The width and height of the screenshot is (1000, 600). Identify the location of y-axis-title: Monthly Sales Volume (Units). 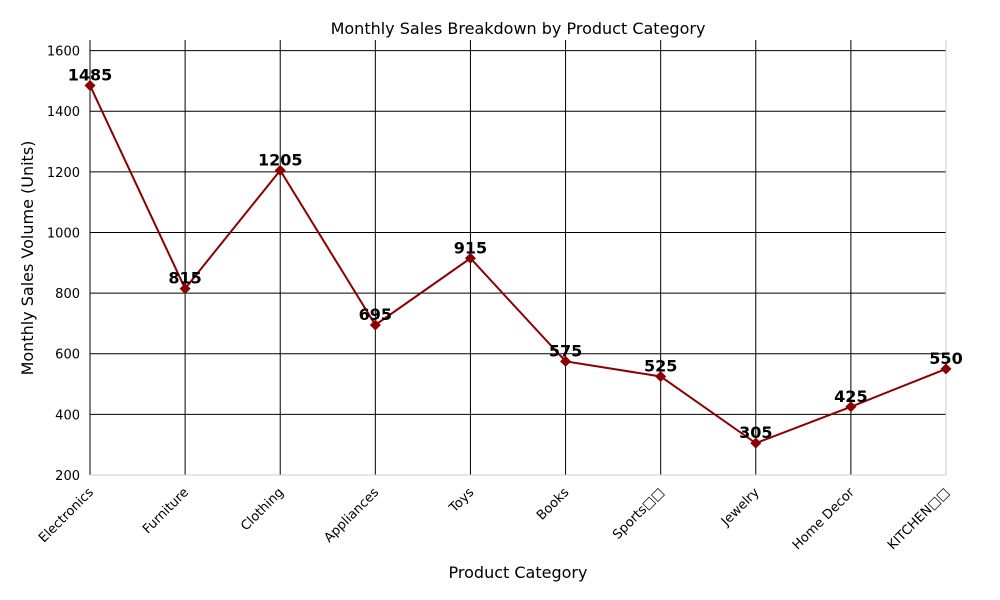
(27, 258).